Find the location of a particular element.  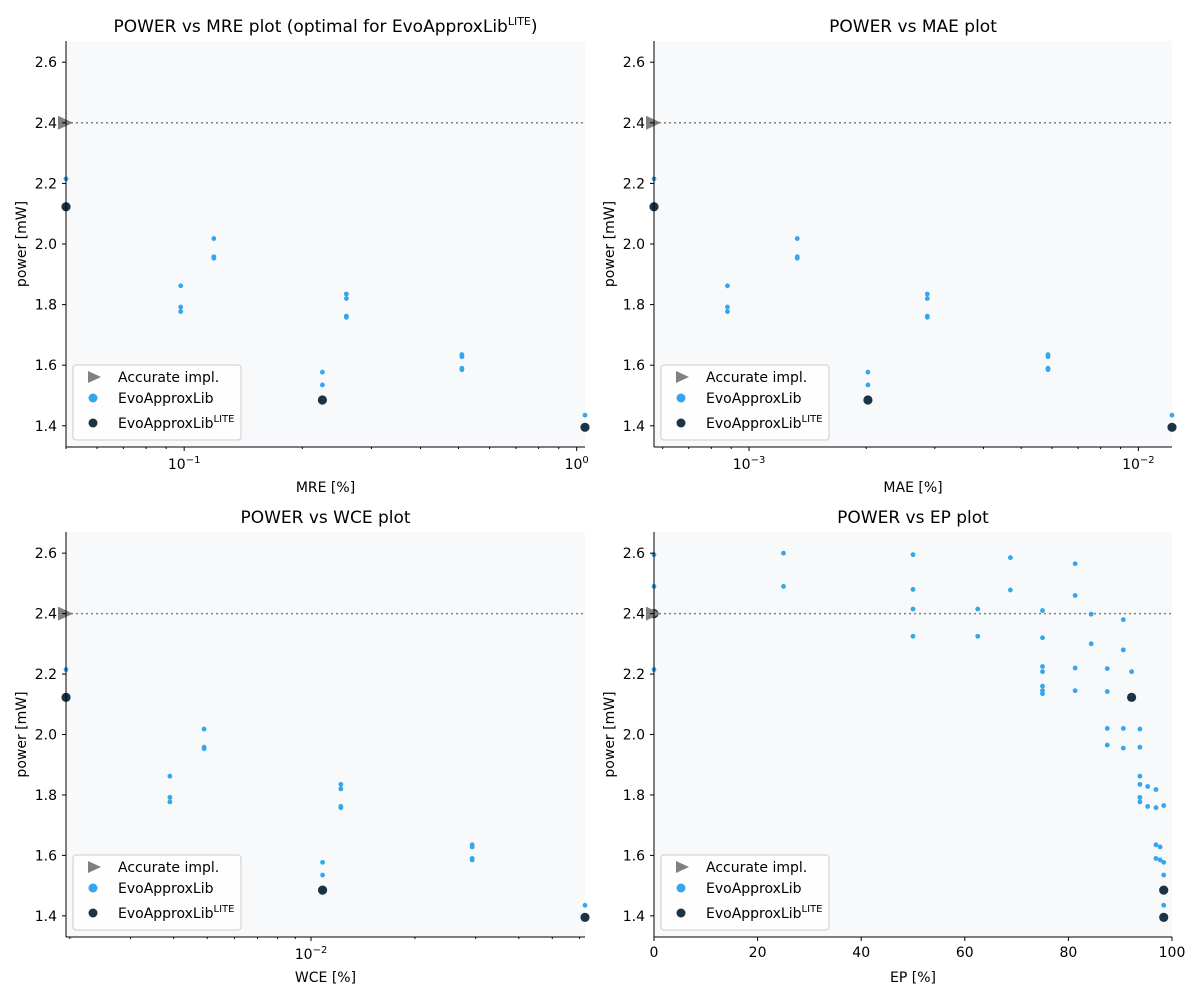

mae-legend-lite-text: EvoApproxLib is located at coordinates (754, 424).